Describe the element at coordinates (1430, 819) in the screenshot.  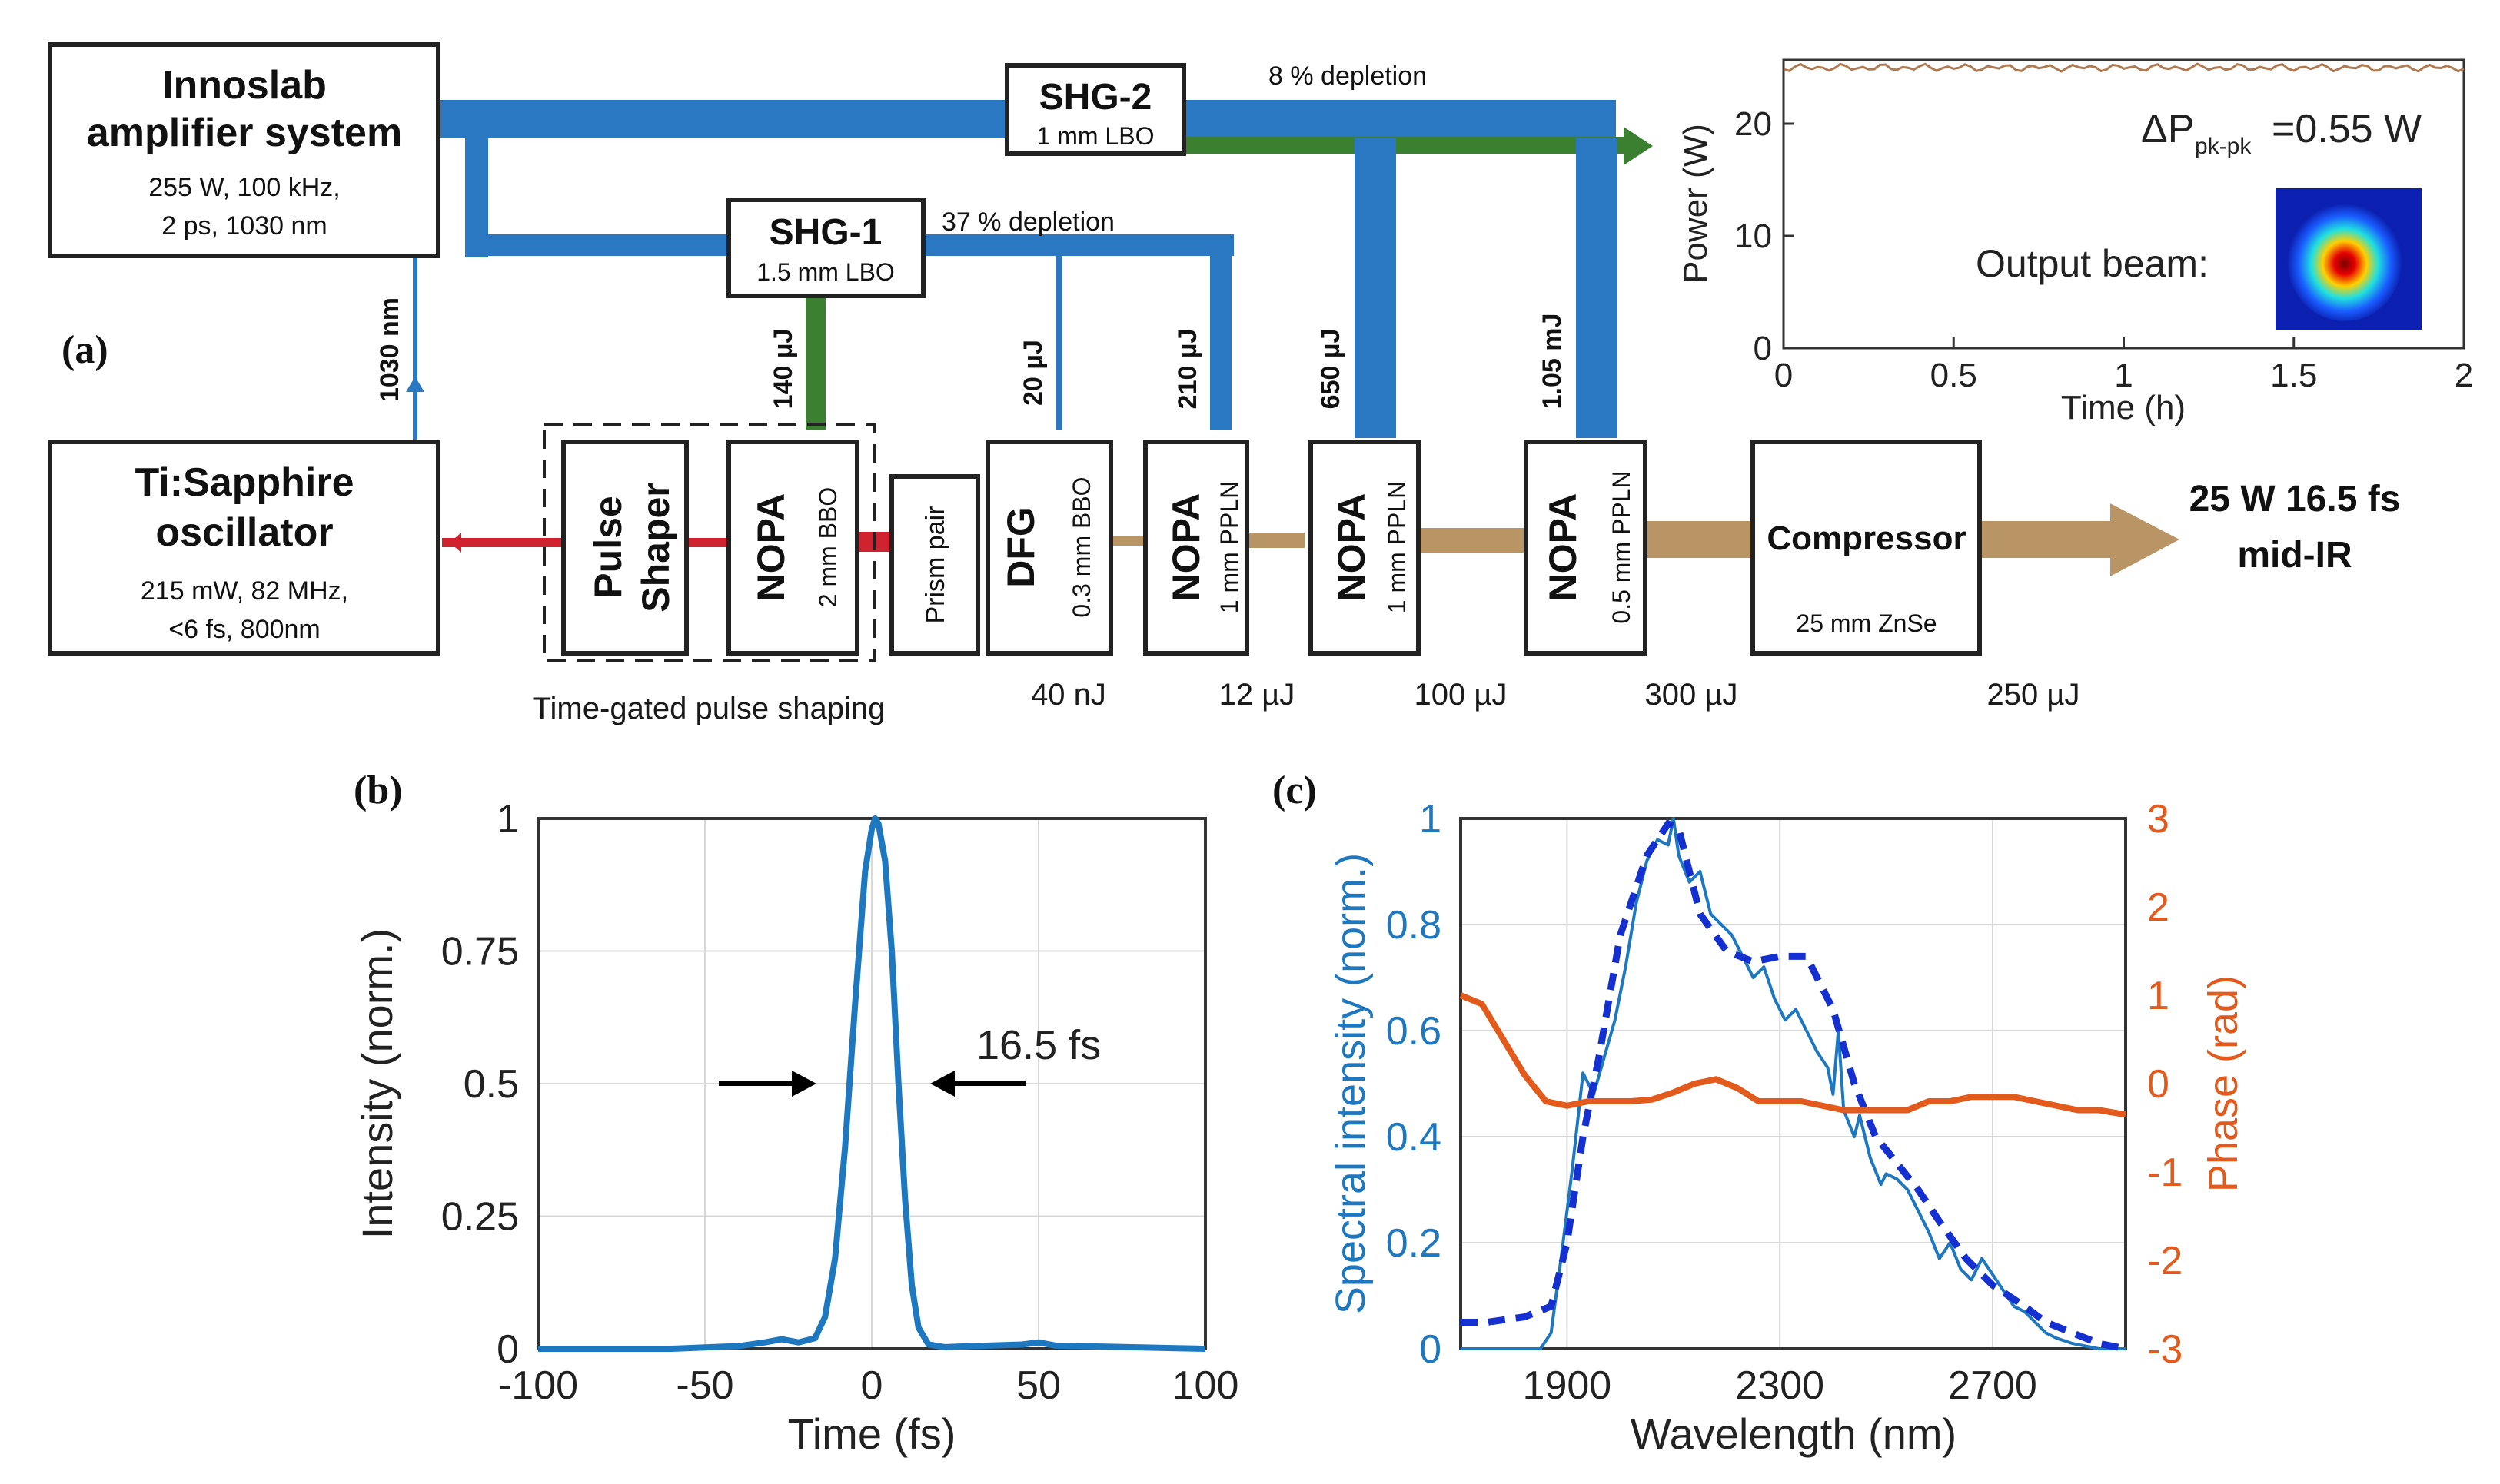
I see `c-ytick-label: 1` at that location.